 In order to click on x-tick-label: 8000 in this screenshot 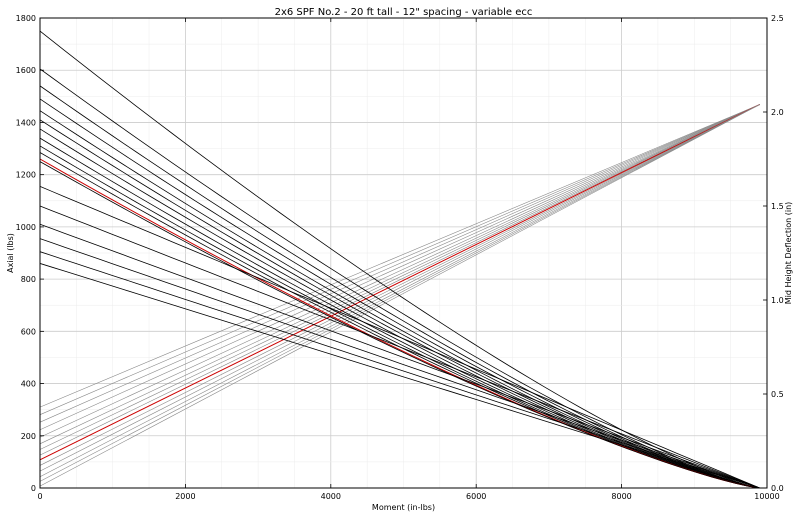, I will do `click(621, 496)`.